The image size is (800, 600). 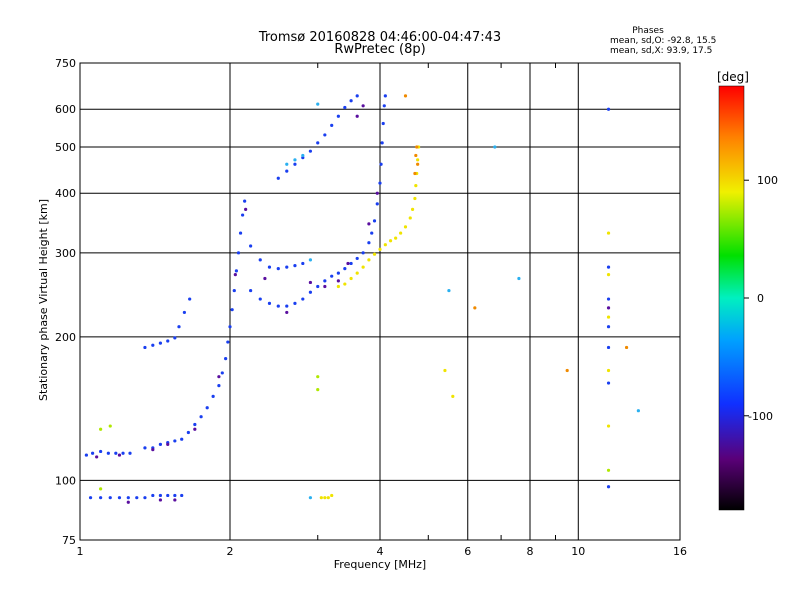 I want to click on x-tick-label: 6, so click(x=467, y=551).